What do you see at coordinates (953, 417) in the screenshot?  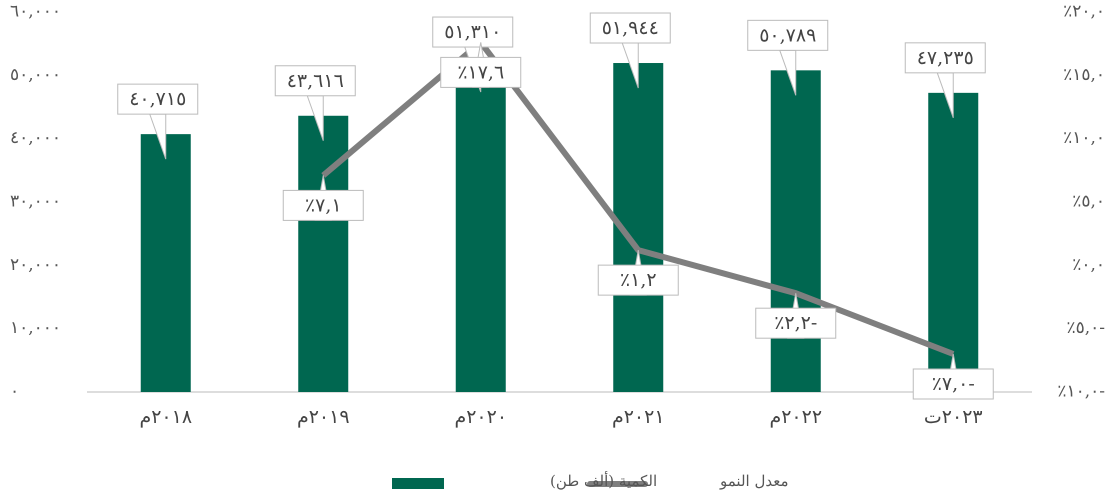 I see `x-tick-label: ٢٠٢٣ت` at bounding box center [953, 417].